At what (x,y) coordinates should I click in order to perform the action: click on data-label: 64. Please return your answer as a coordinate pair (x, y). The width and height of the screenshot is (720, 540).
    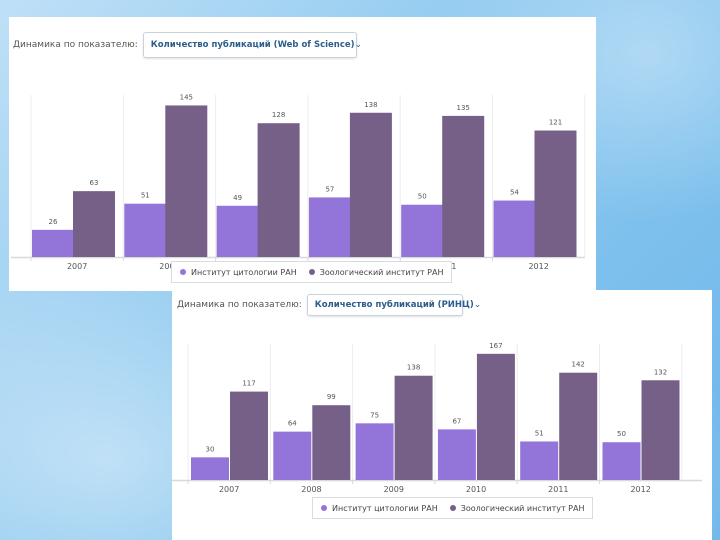
    Looking at the image, I should click on (292, 424).